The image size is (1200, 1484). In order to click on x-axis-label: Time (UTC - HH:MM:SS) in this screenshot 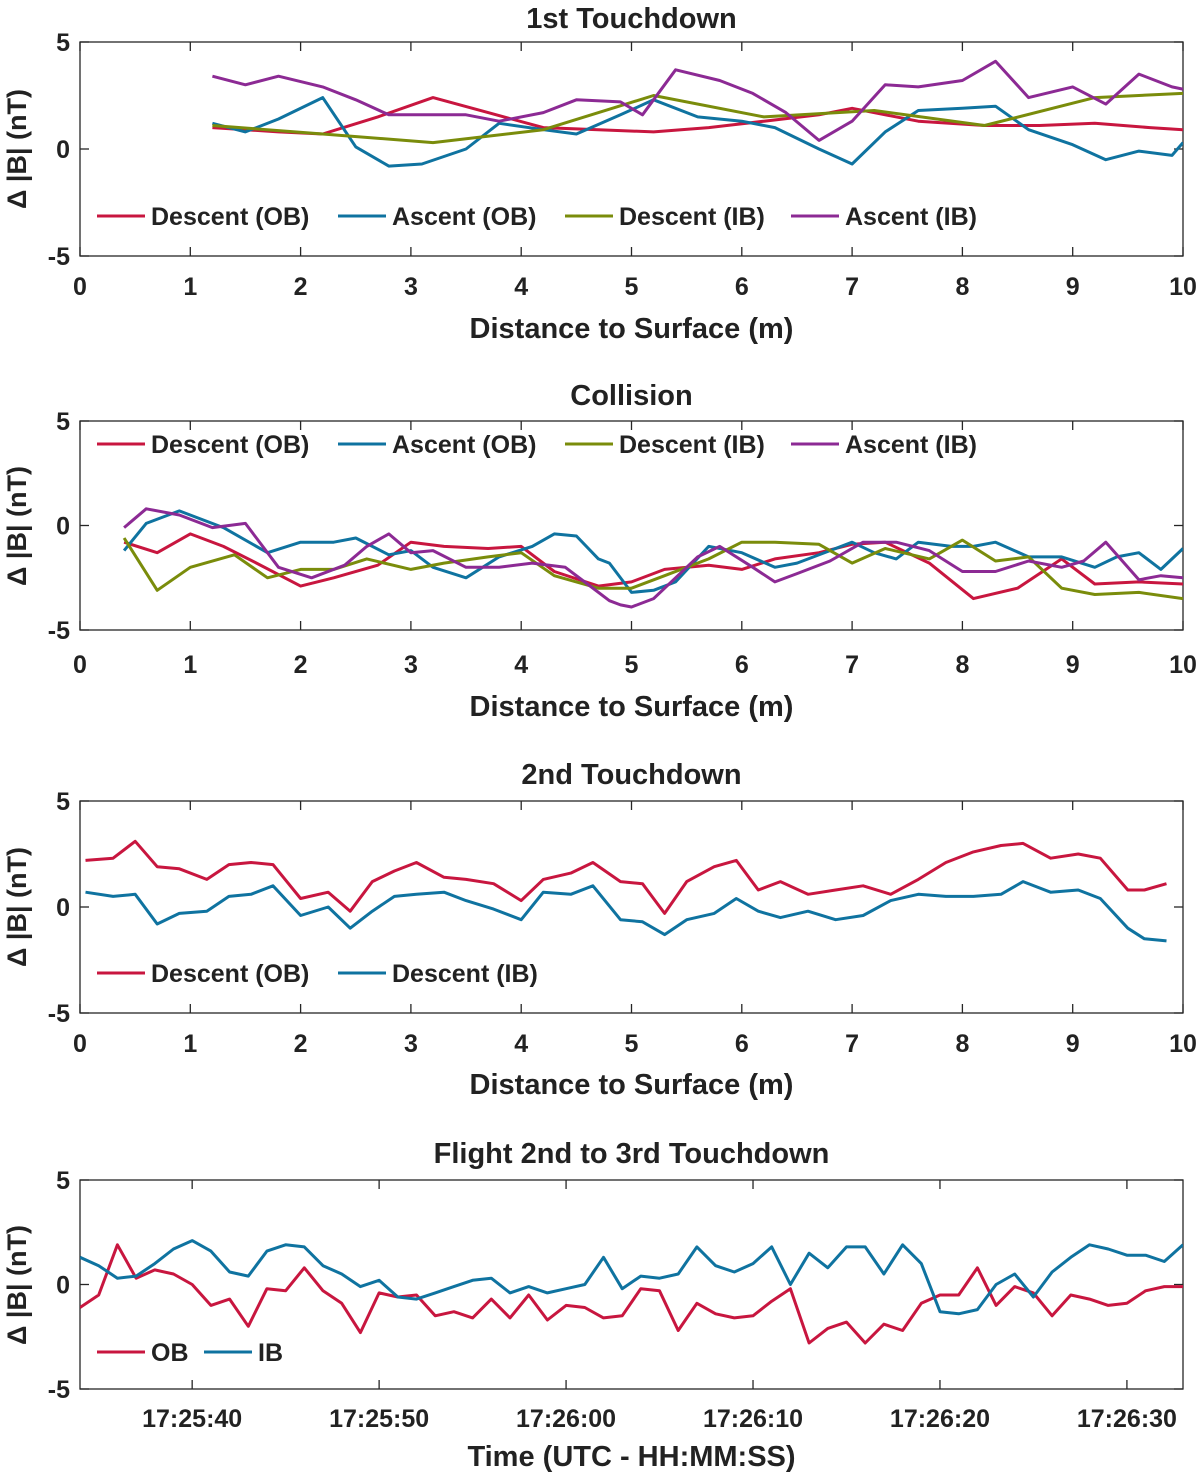, I will do `click(631, 1457)`.